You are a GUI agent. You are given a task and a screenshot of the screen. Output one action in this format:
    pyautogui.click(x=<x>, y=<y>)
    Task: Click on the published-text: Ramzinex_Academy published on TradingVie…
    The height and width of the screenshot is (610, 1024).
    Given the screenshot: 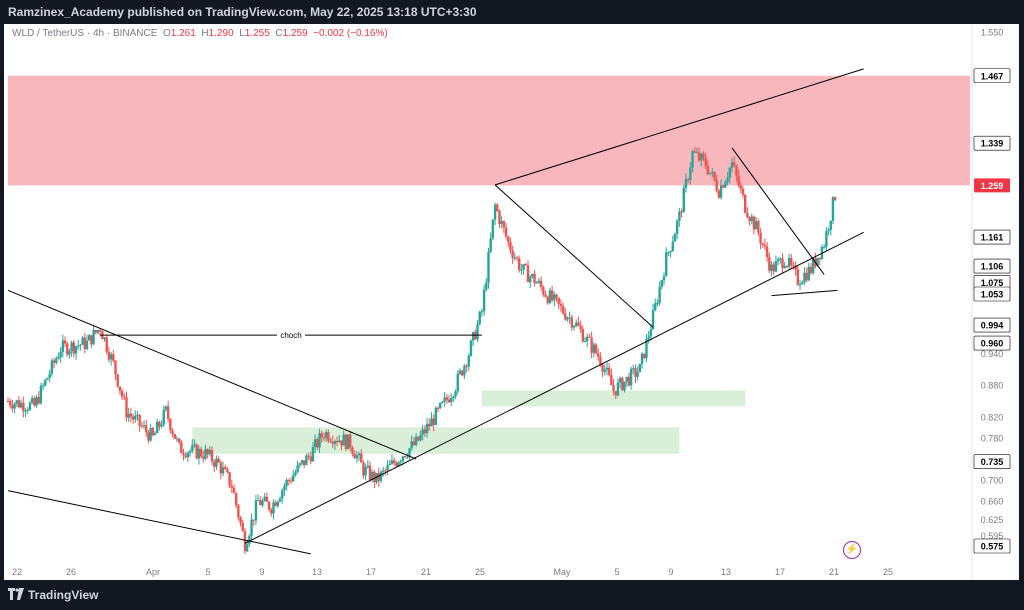 What is the action you would take?
    pyautogui.click(x=242, y=12)
    